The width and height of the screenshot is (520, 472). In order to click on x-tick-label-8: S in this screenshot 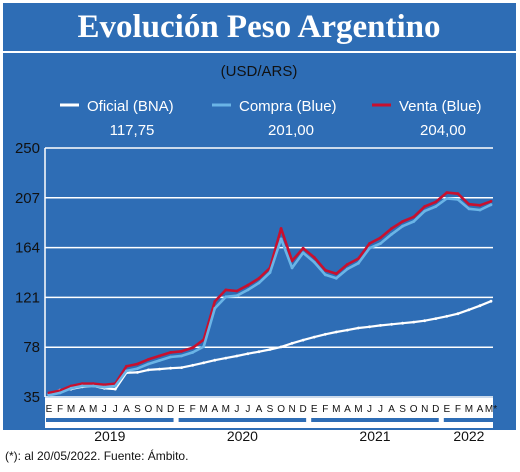, I will do `click(137, 409)`.